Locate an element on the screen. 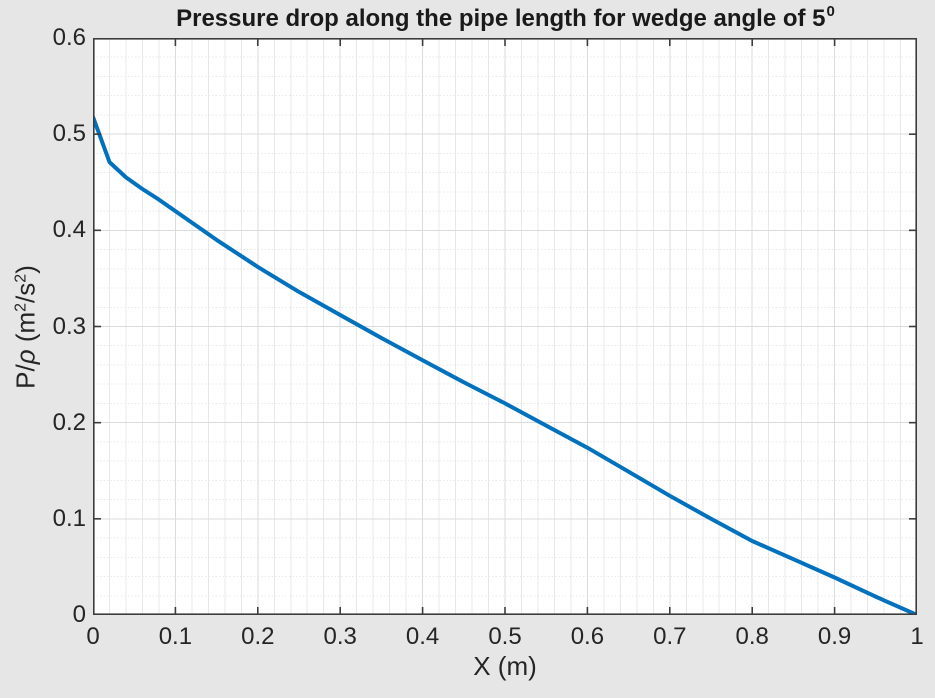 The width and height of the screenshot is (935, 698). ylabel-part: ) is located at coordinates (25, 269).